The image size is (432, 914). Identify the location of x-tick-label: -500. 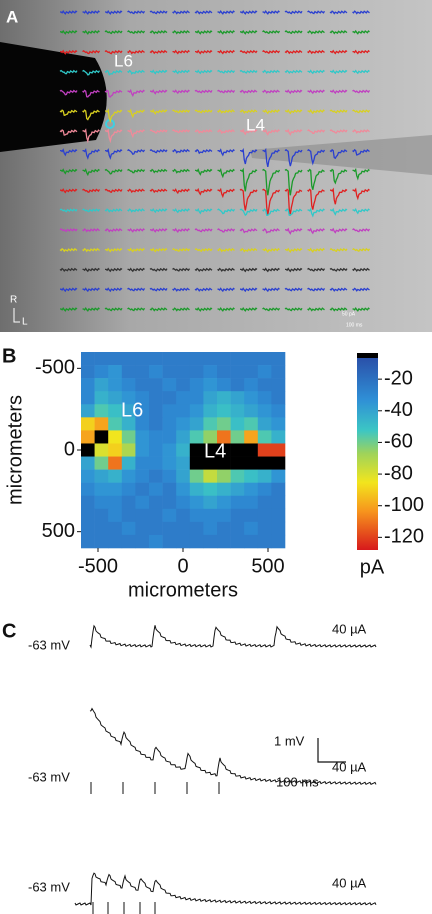
(98, 566).